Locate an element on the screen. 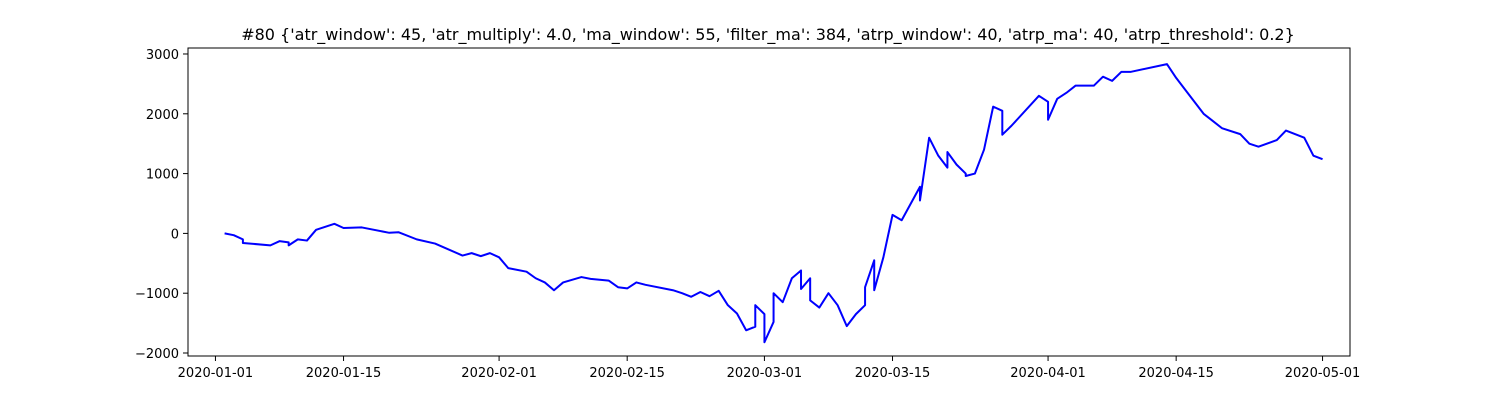 This screenshot has height=400, width=1500. x-tick-label-0: 2020-01-01 is located at coordinates (216, 373).